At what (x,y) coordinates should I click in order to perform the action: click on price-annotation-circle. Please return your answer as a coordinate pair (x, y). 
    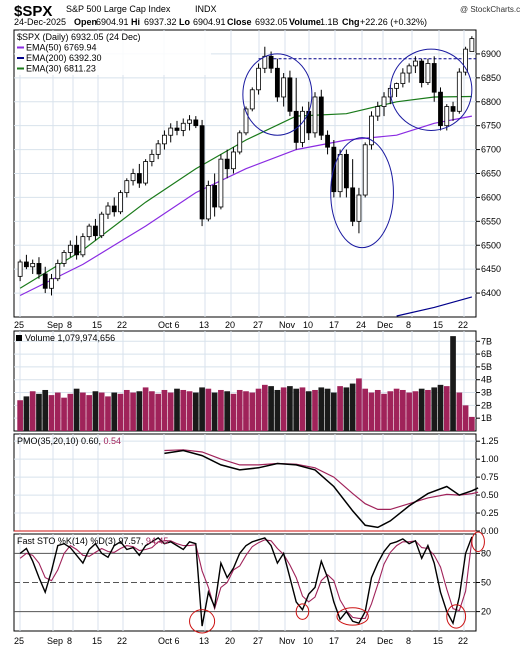
    Looking at the image, I should click on (362, 193).